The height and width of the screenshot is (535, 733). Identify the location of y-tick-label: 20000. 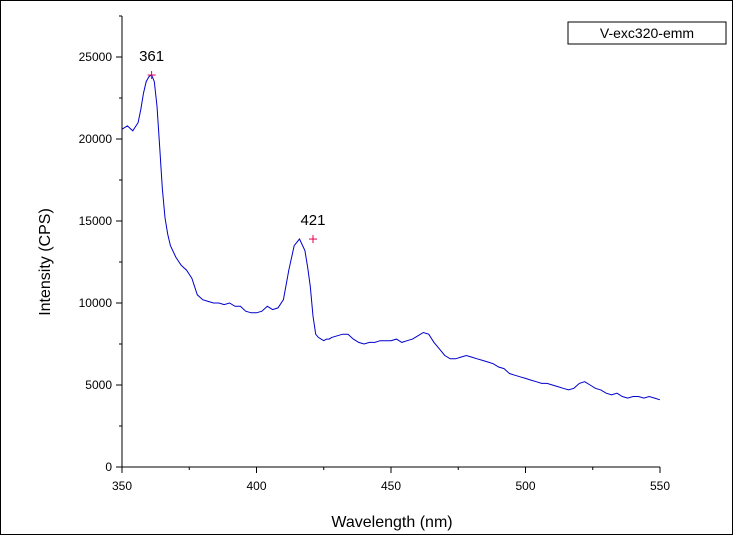
(96, 139).